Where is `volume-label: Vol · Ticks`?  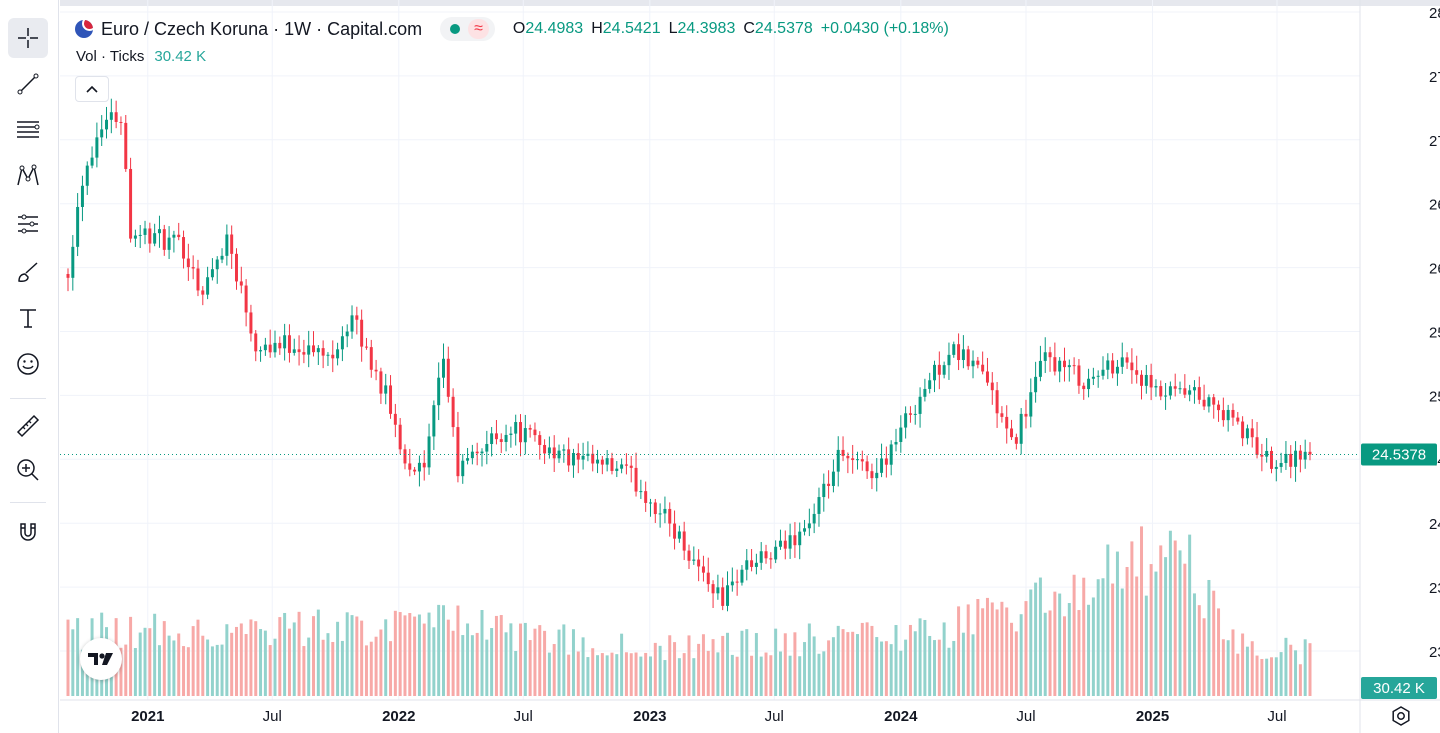 volume-label: Vol · Ticks is located at coordinates (110, 56).